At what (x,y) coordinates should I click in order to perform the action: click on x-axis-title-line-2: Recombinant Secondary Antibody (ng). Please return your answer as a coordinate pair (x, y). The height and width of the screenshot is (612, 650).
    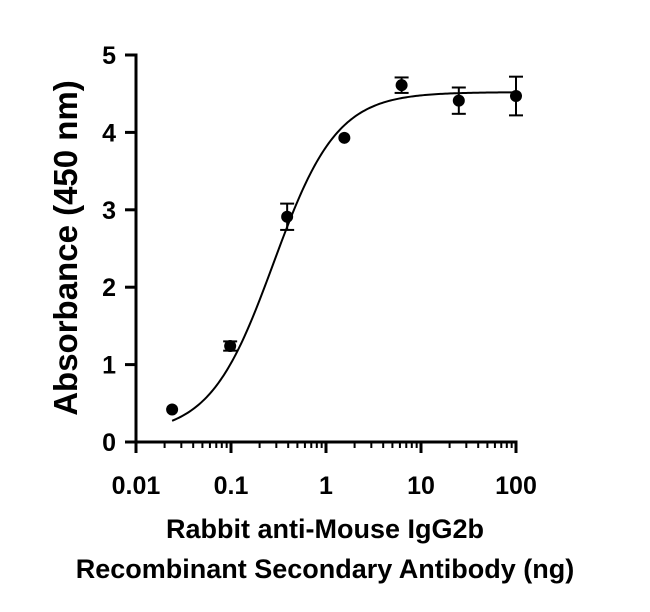
    Looking at the image, I should click on (325, 569).